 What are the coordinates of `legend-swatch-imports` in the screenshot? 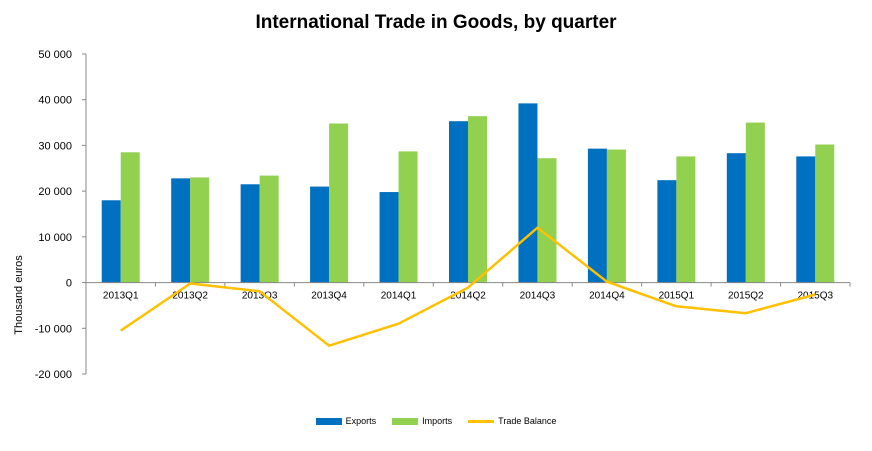 It's located at (405, 421).